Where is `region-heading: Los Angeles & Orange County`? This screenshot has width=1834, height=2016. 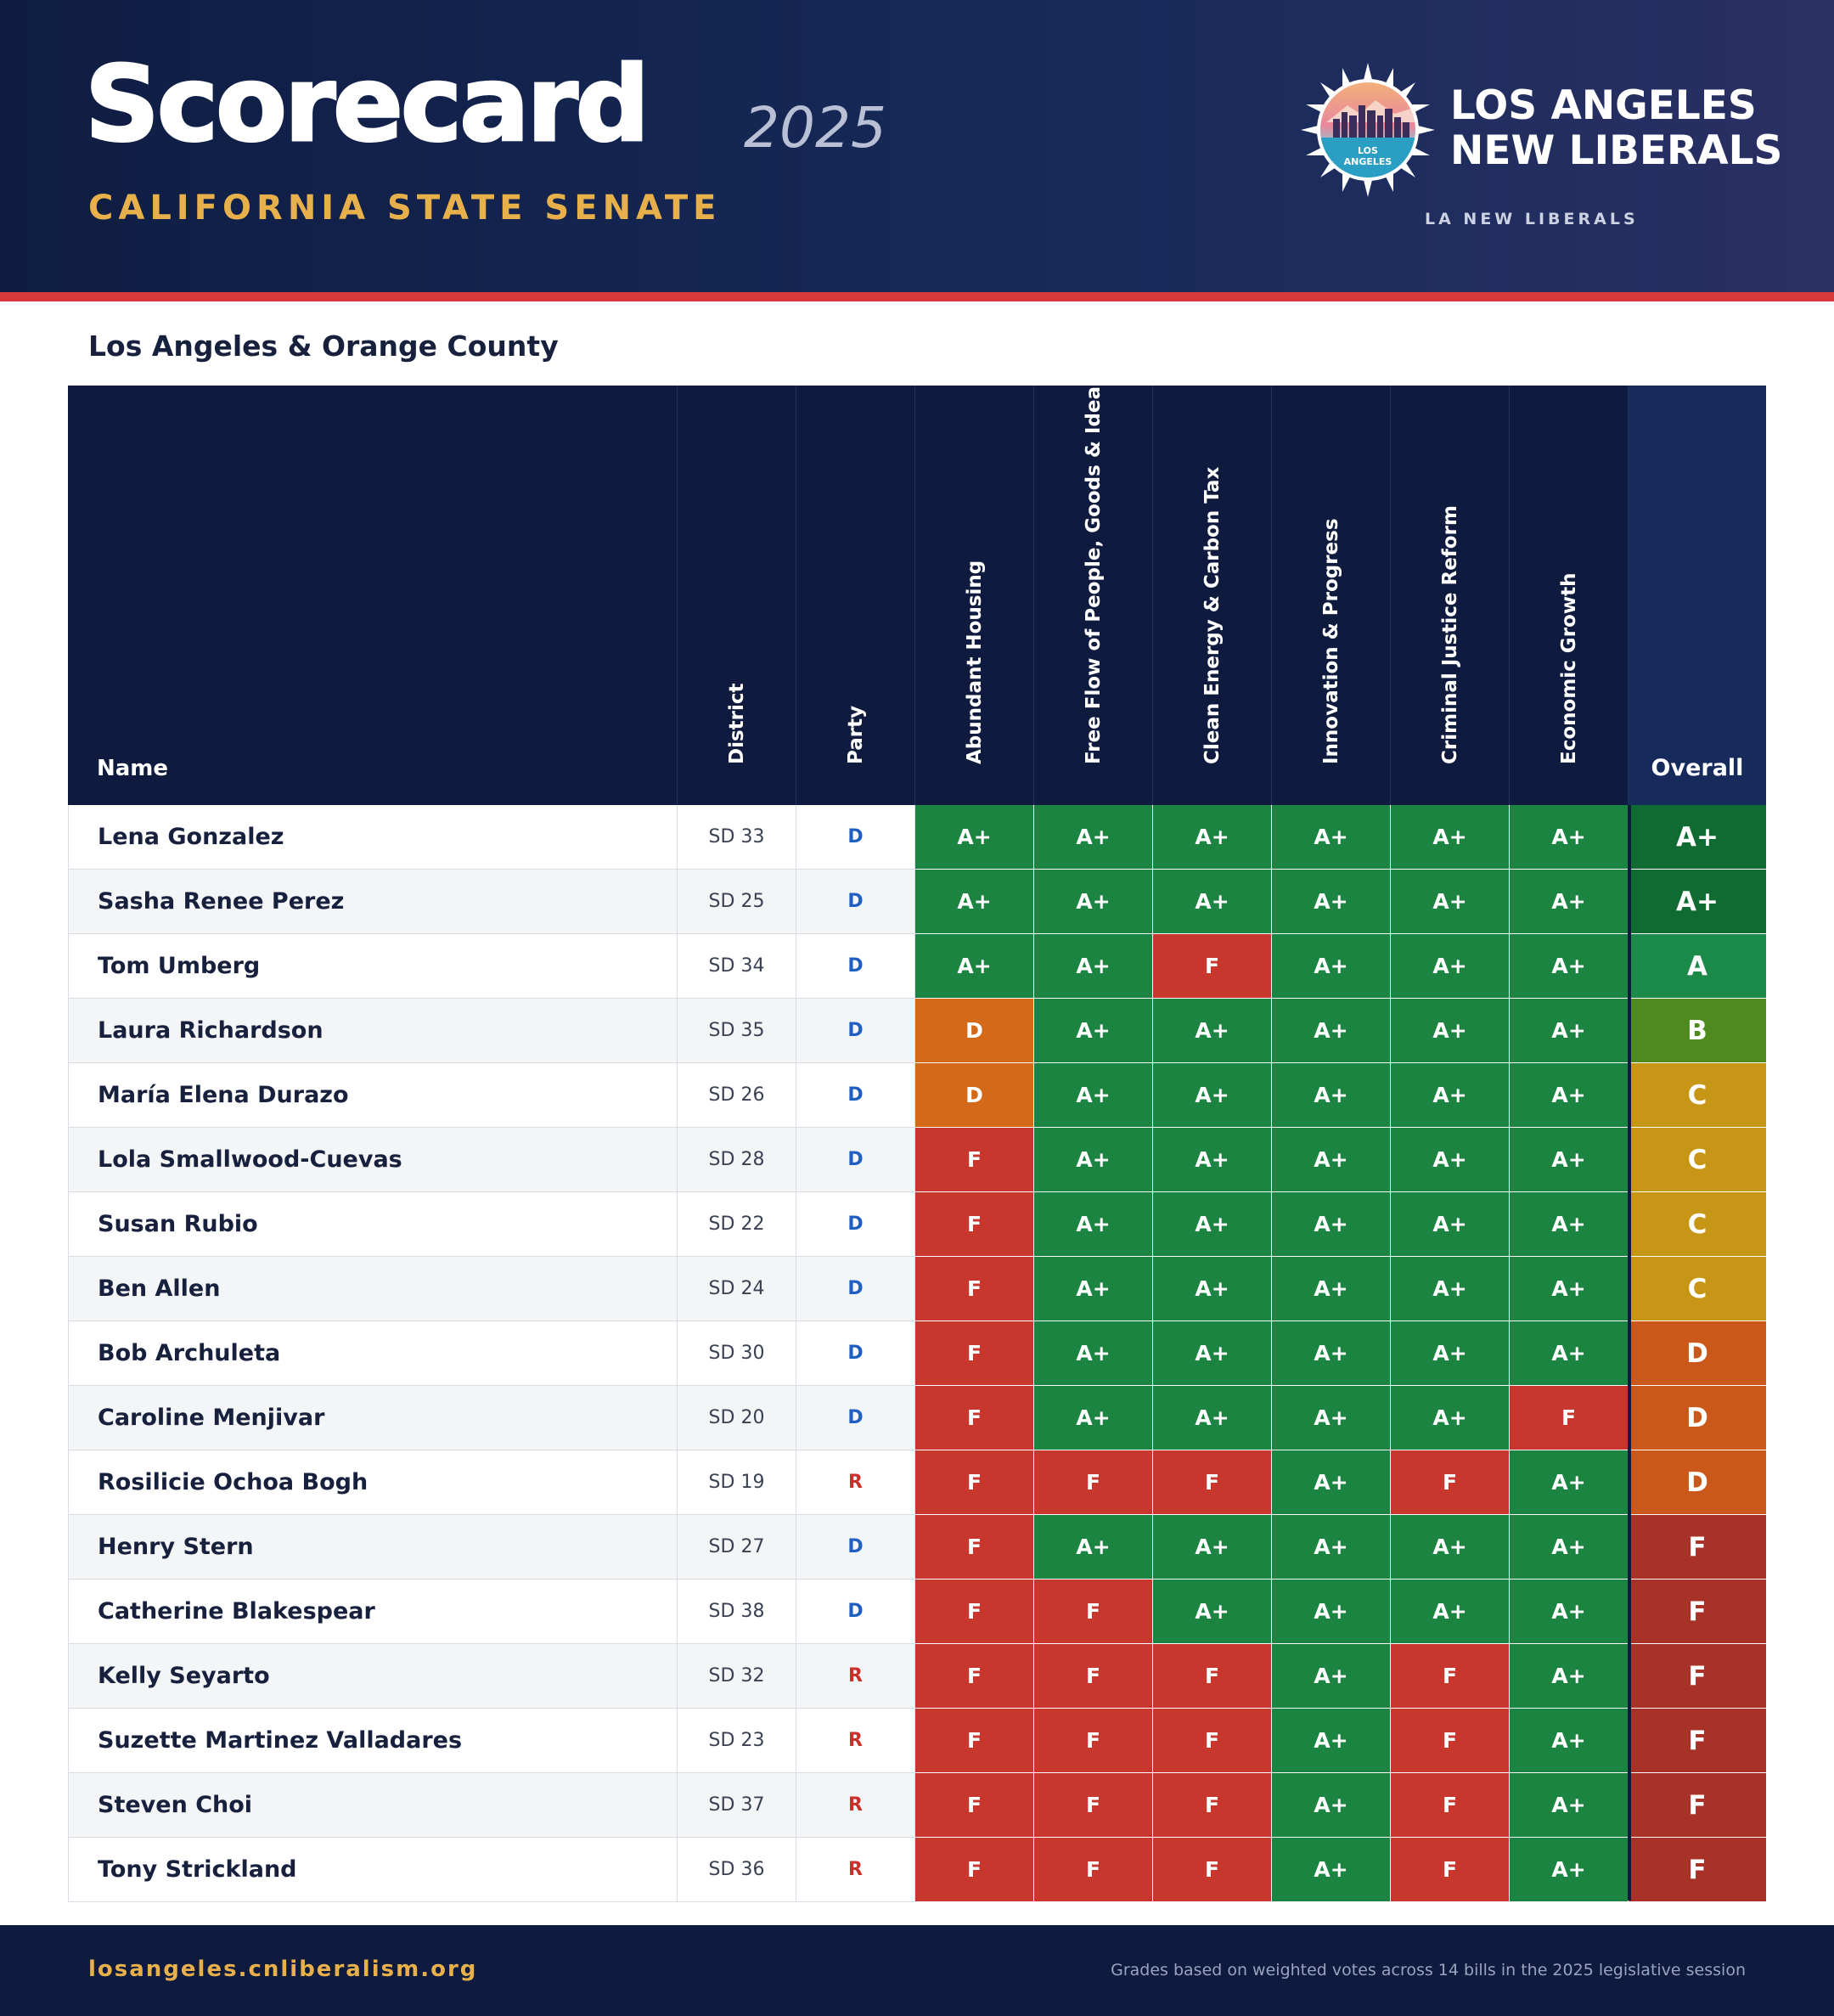
region-heading: Los Angeles & Orange County is located at coordinates (323, 346).